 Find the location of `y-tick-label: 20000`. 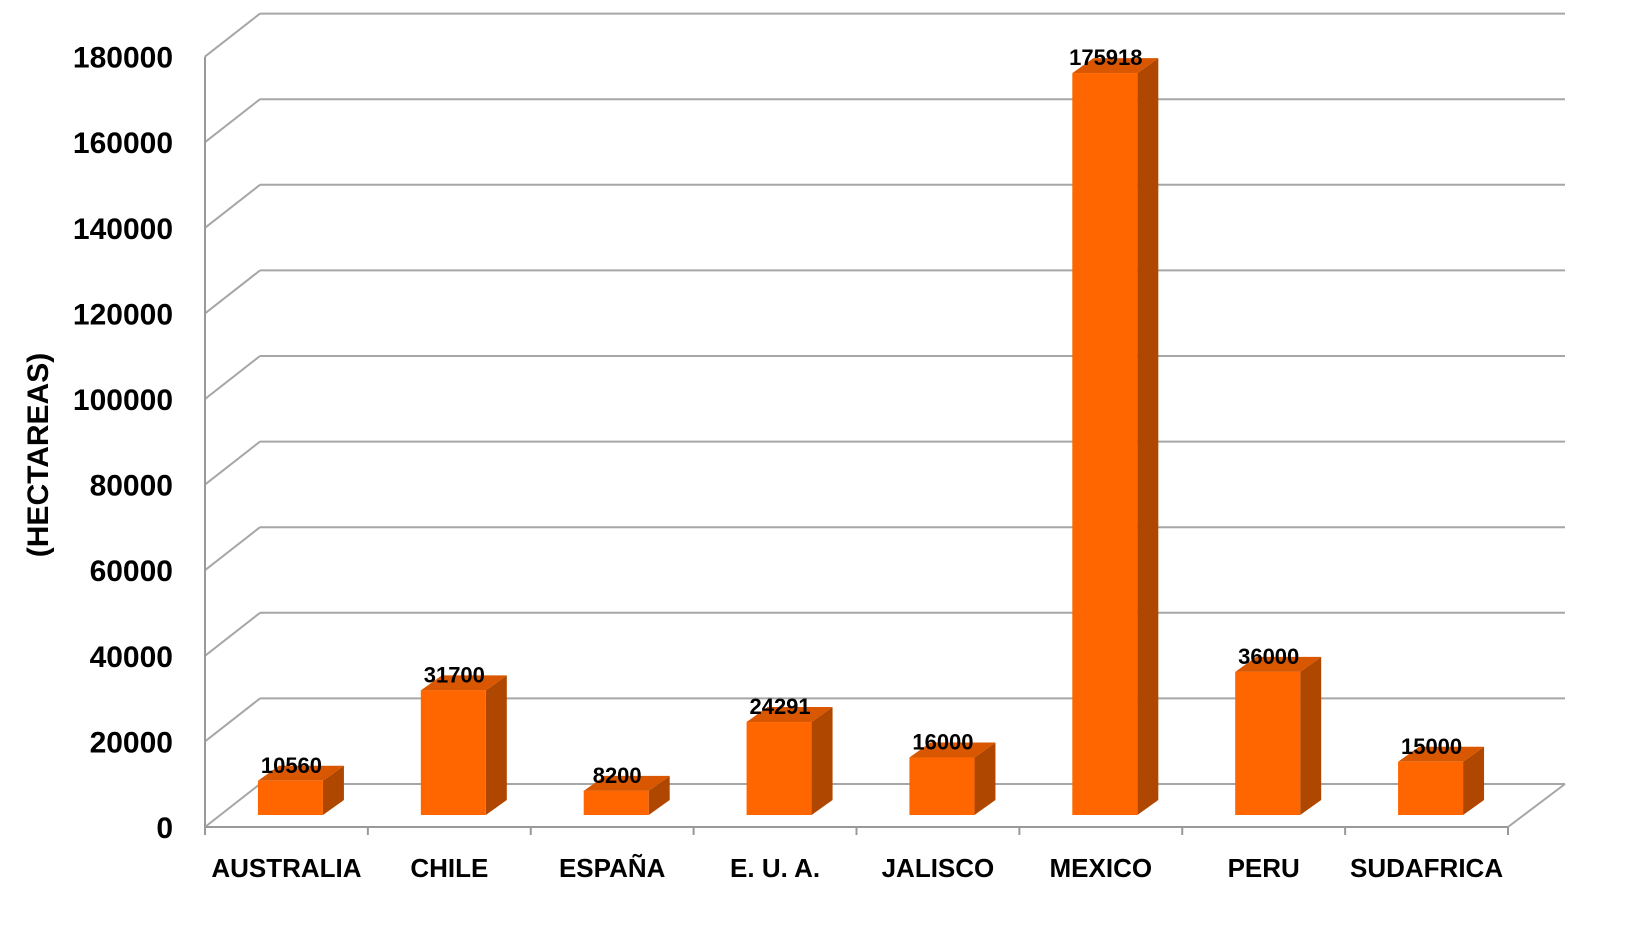

y-tick-label: 20000 is located at coordinates (131, 742).